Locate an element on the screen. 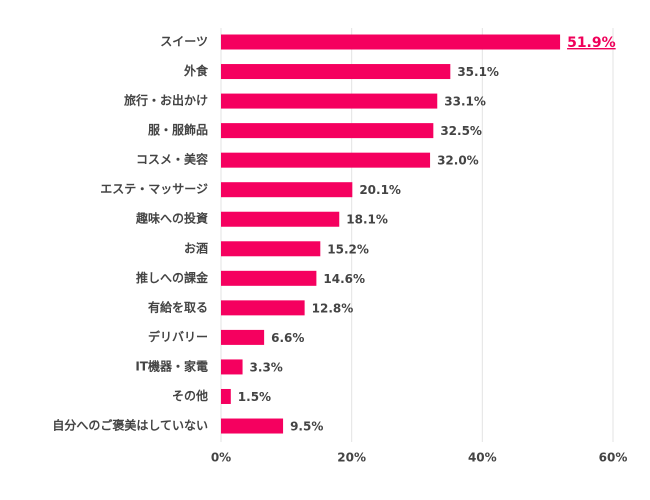 This screenshot has width=650, height=500. x-tick-label: 0% is located at coordinates (221, 458).